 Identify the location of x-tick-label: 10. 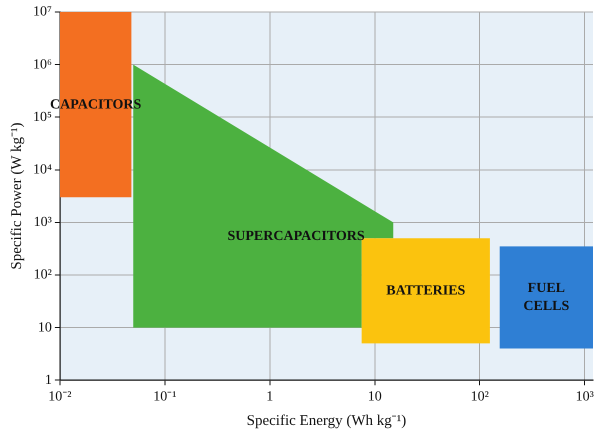
(375, 396).